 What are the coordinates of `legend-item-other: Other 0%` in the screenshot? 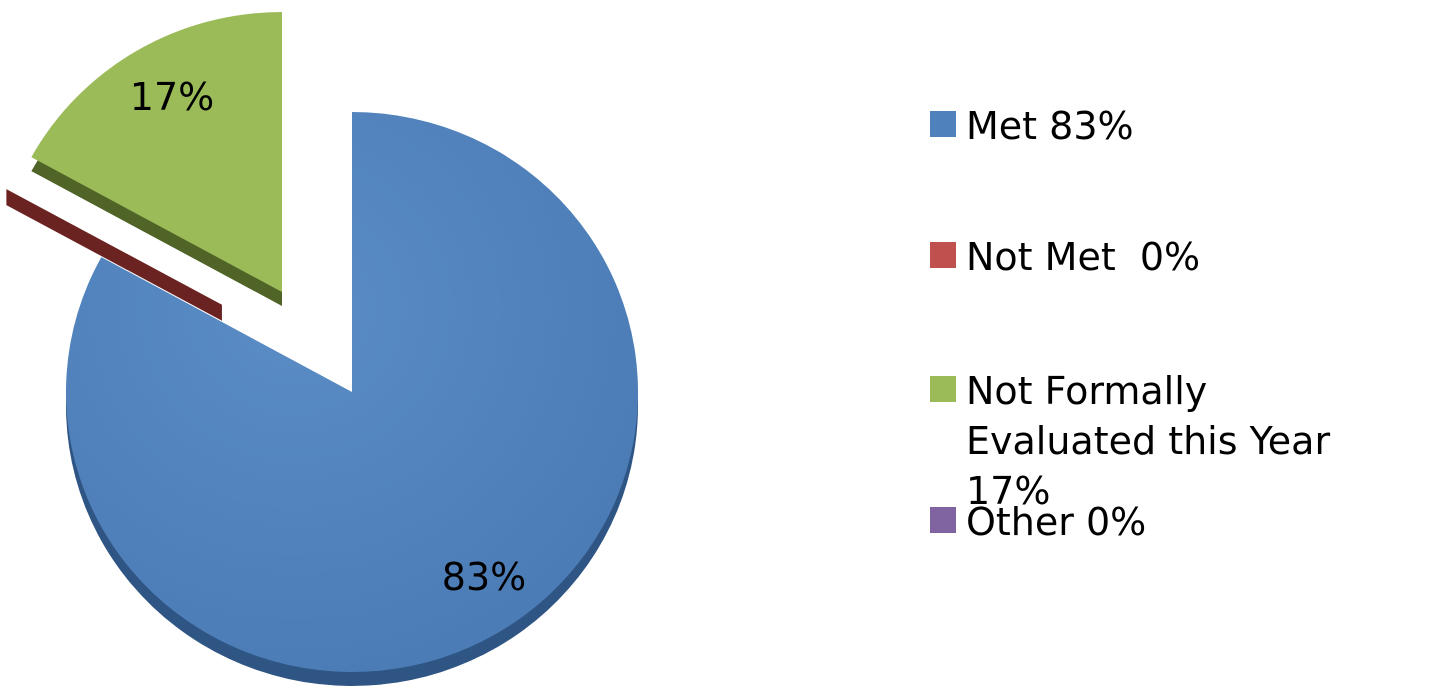 It's located at (1038, 522).